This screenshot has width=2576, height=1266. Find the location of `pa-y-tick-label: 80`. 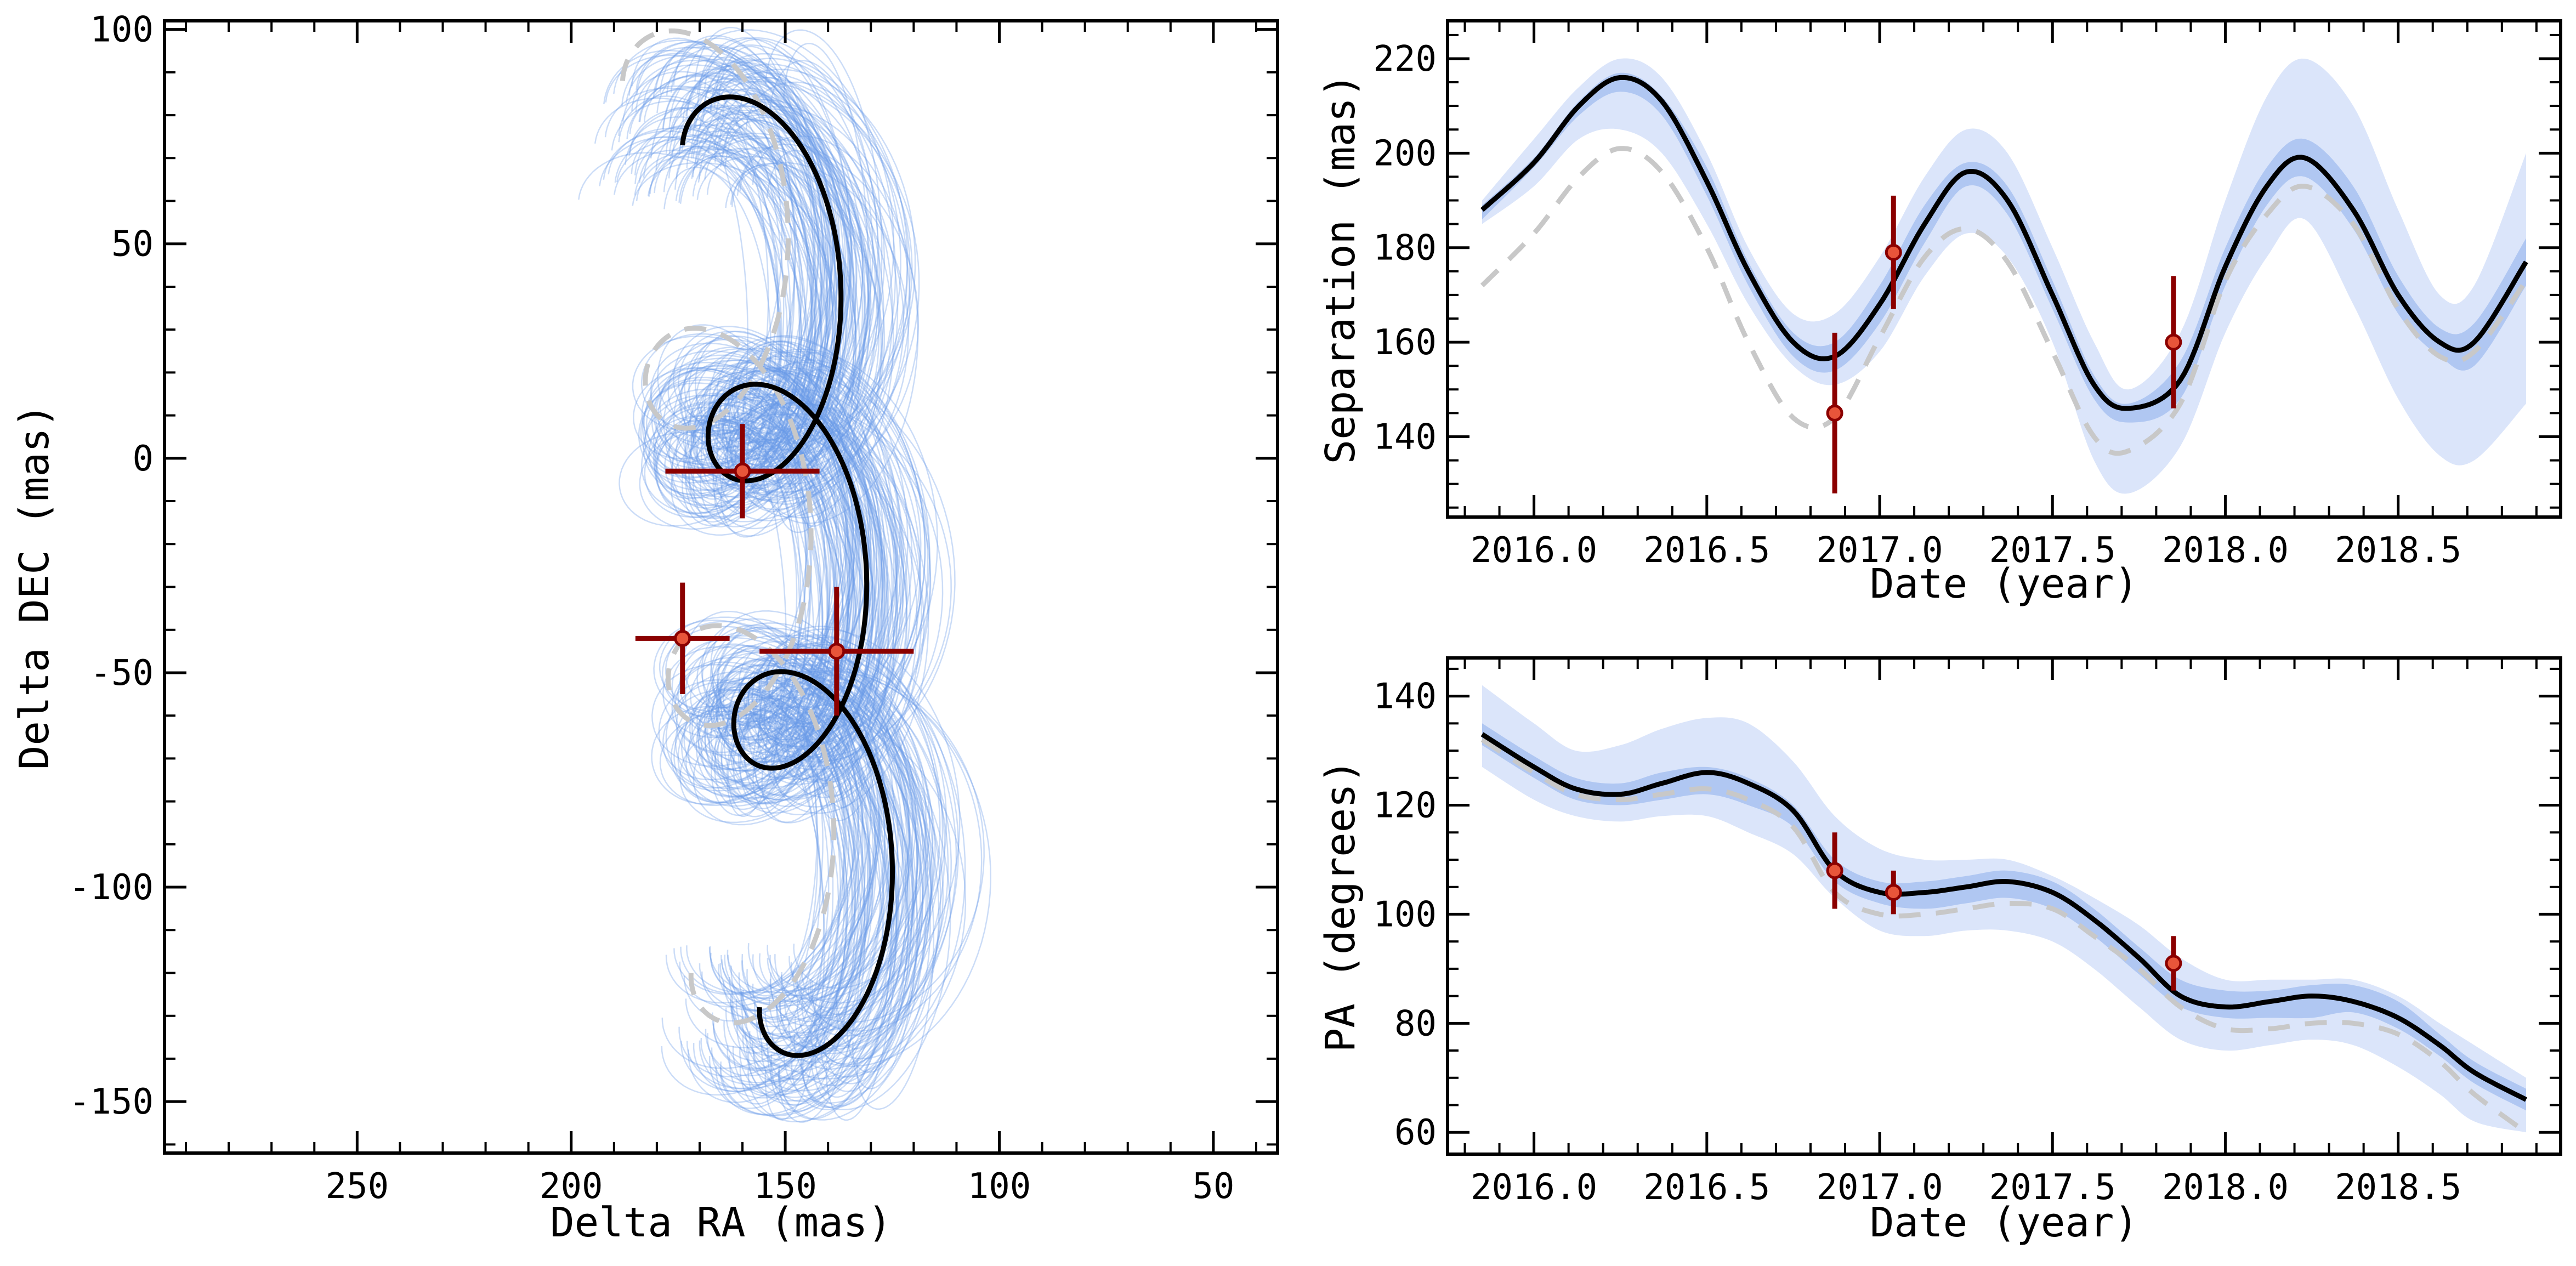

pa-y-tick-label: 80 is located at coordinates (1415, 1024).